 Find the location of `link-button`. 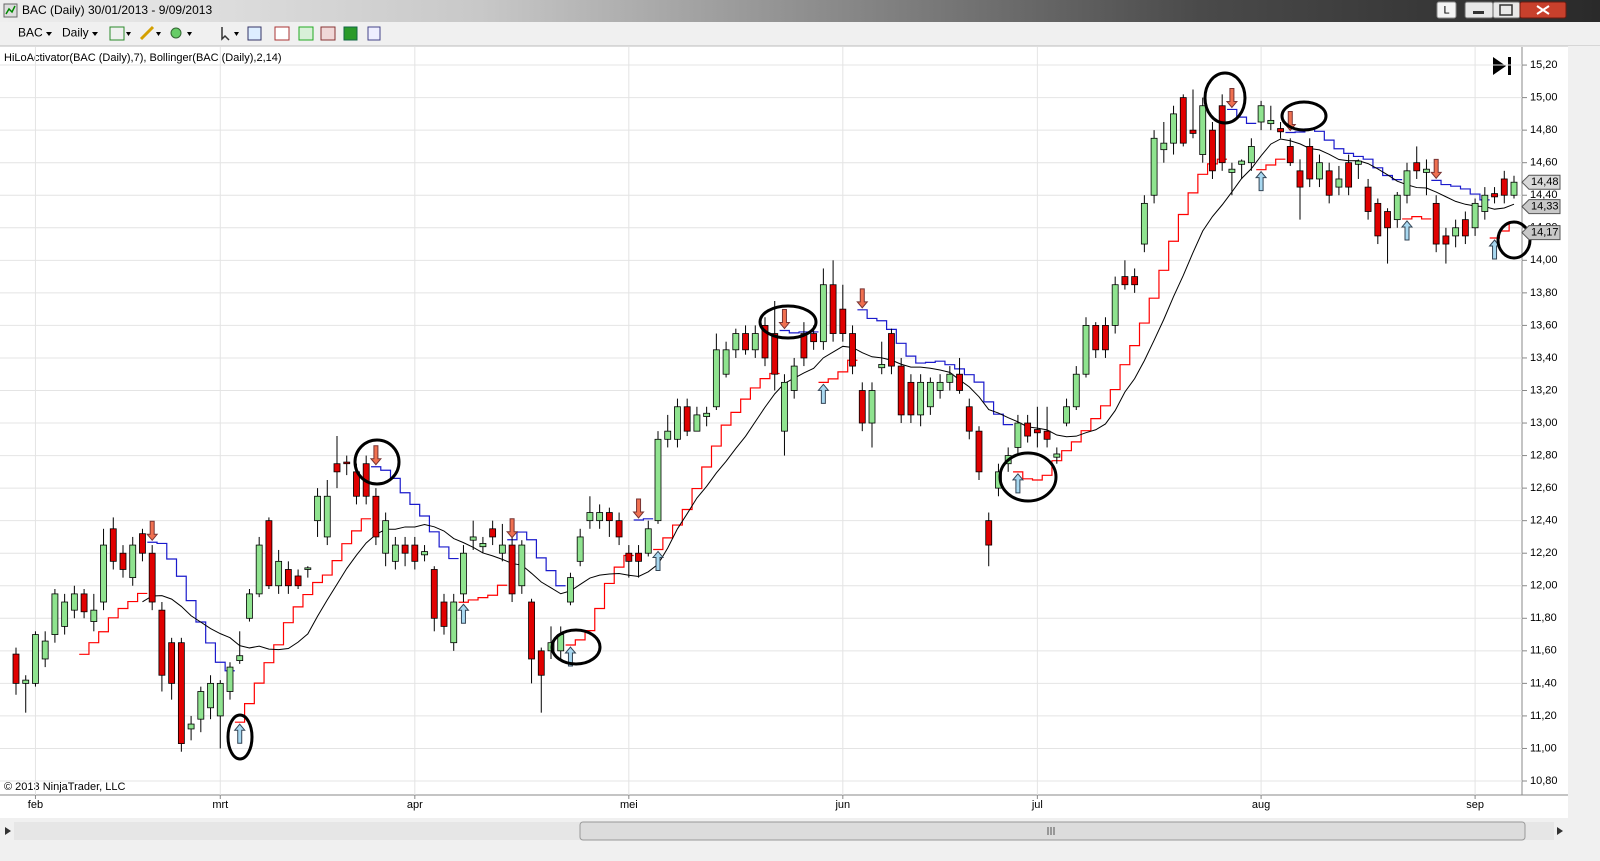

link-button is located at coordinates (1446, 10).